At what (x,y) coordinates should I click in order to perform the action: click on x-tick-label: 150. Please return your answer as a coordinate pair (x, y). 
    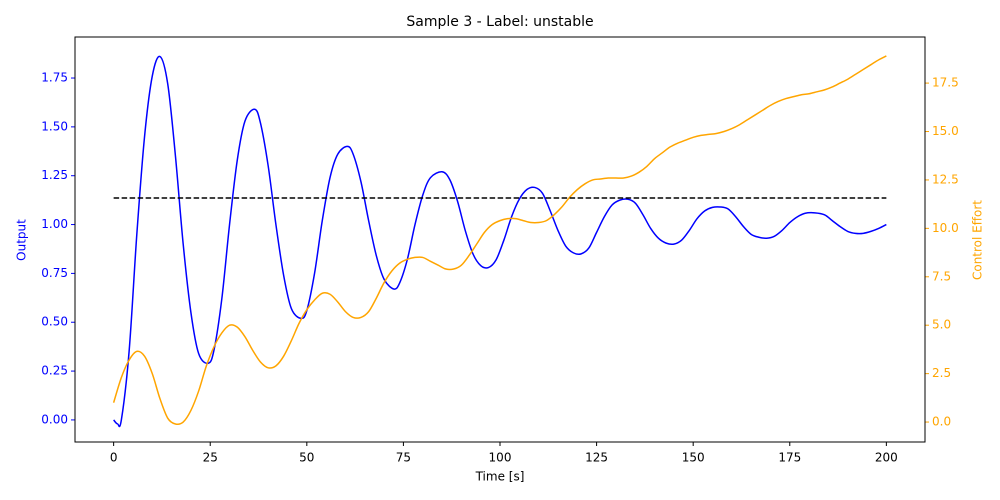
    Looking at the image, I should click on (693, 458).